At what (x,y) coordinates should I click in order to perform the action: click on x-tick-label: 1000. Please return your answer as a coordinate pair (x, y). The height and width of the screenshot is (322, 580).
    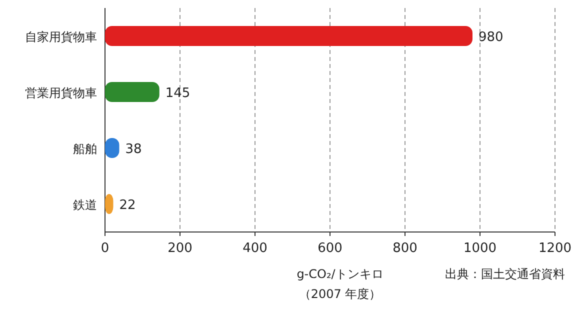
    Looking at the image, I should click on (480, 248).